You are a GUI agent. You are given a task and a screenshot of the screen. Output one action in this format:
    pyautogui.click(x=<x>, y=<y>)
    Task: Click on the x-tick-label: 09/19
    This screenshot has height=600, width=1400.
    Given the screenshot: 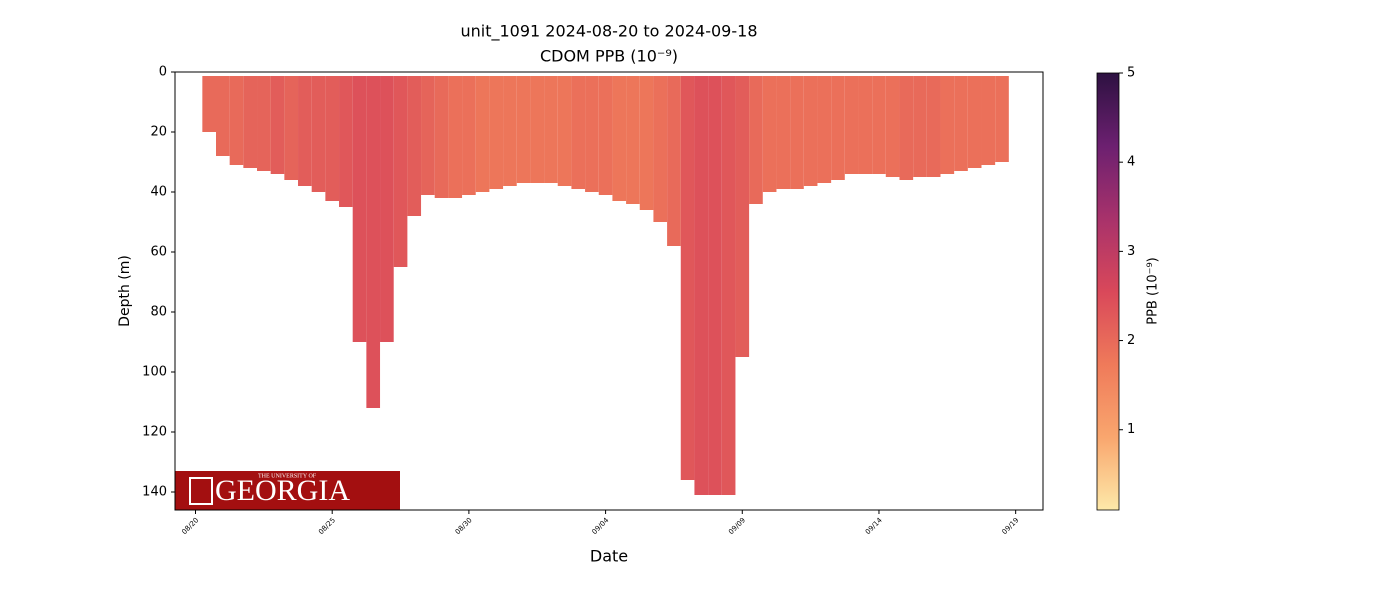 What is the action you would take?
    pyautogui.click(x=1011, y=526)
    